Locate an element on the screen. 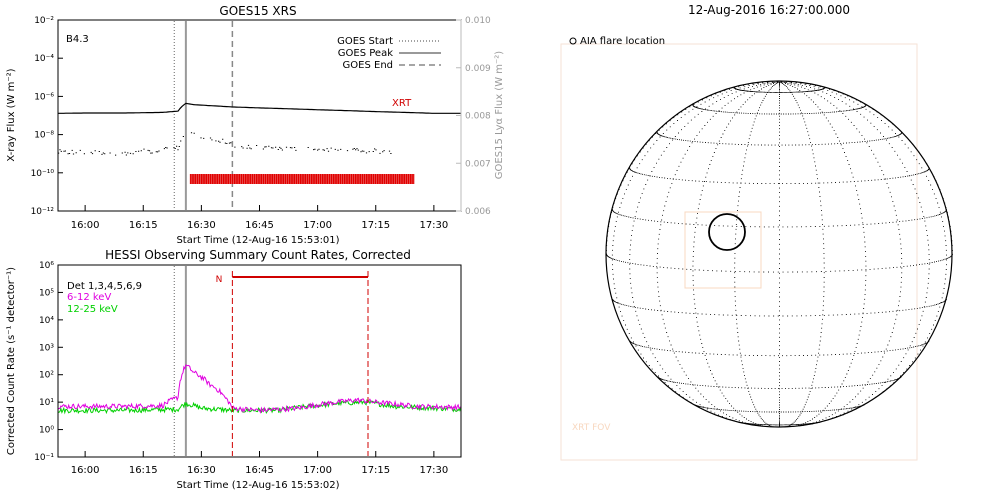 The width and height of the screenshot is (1000, 500). hessi-x-tick-label: 16:30 is located at coordinates (201, 470).